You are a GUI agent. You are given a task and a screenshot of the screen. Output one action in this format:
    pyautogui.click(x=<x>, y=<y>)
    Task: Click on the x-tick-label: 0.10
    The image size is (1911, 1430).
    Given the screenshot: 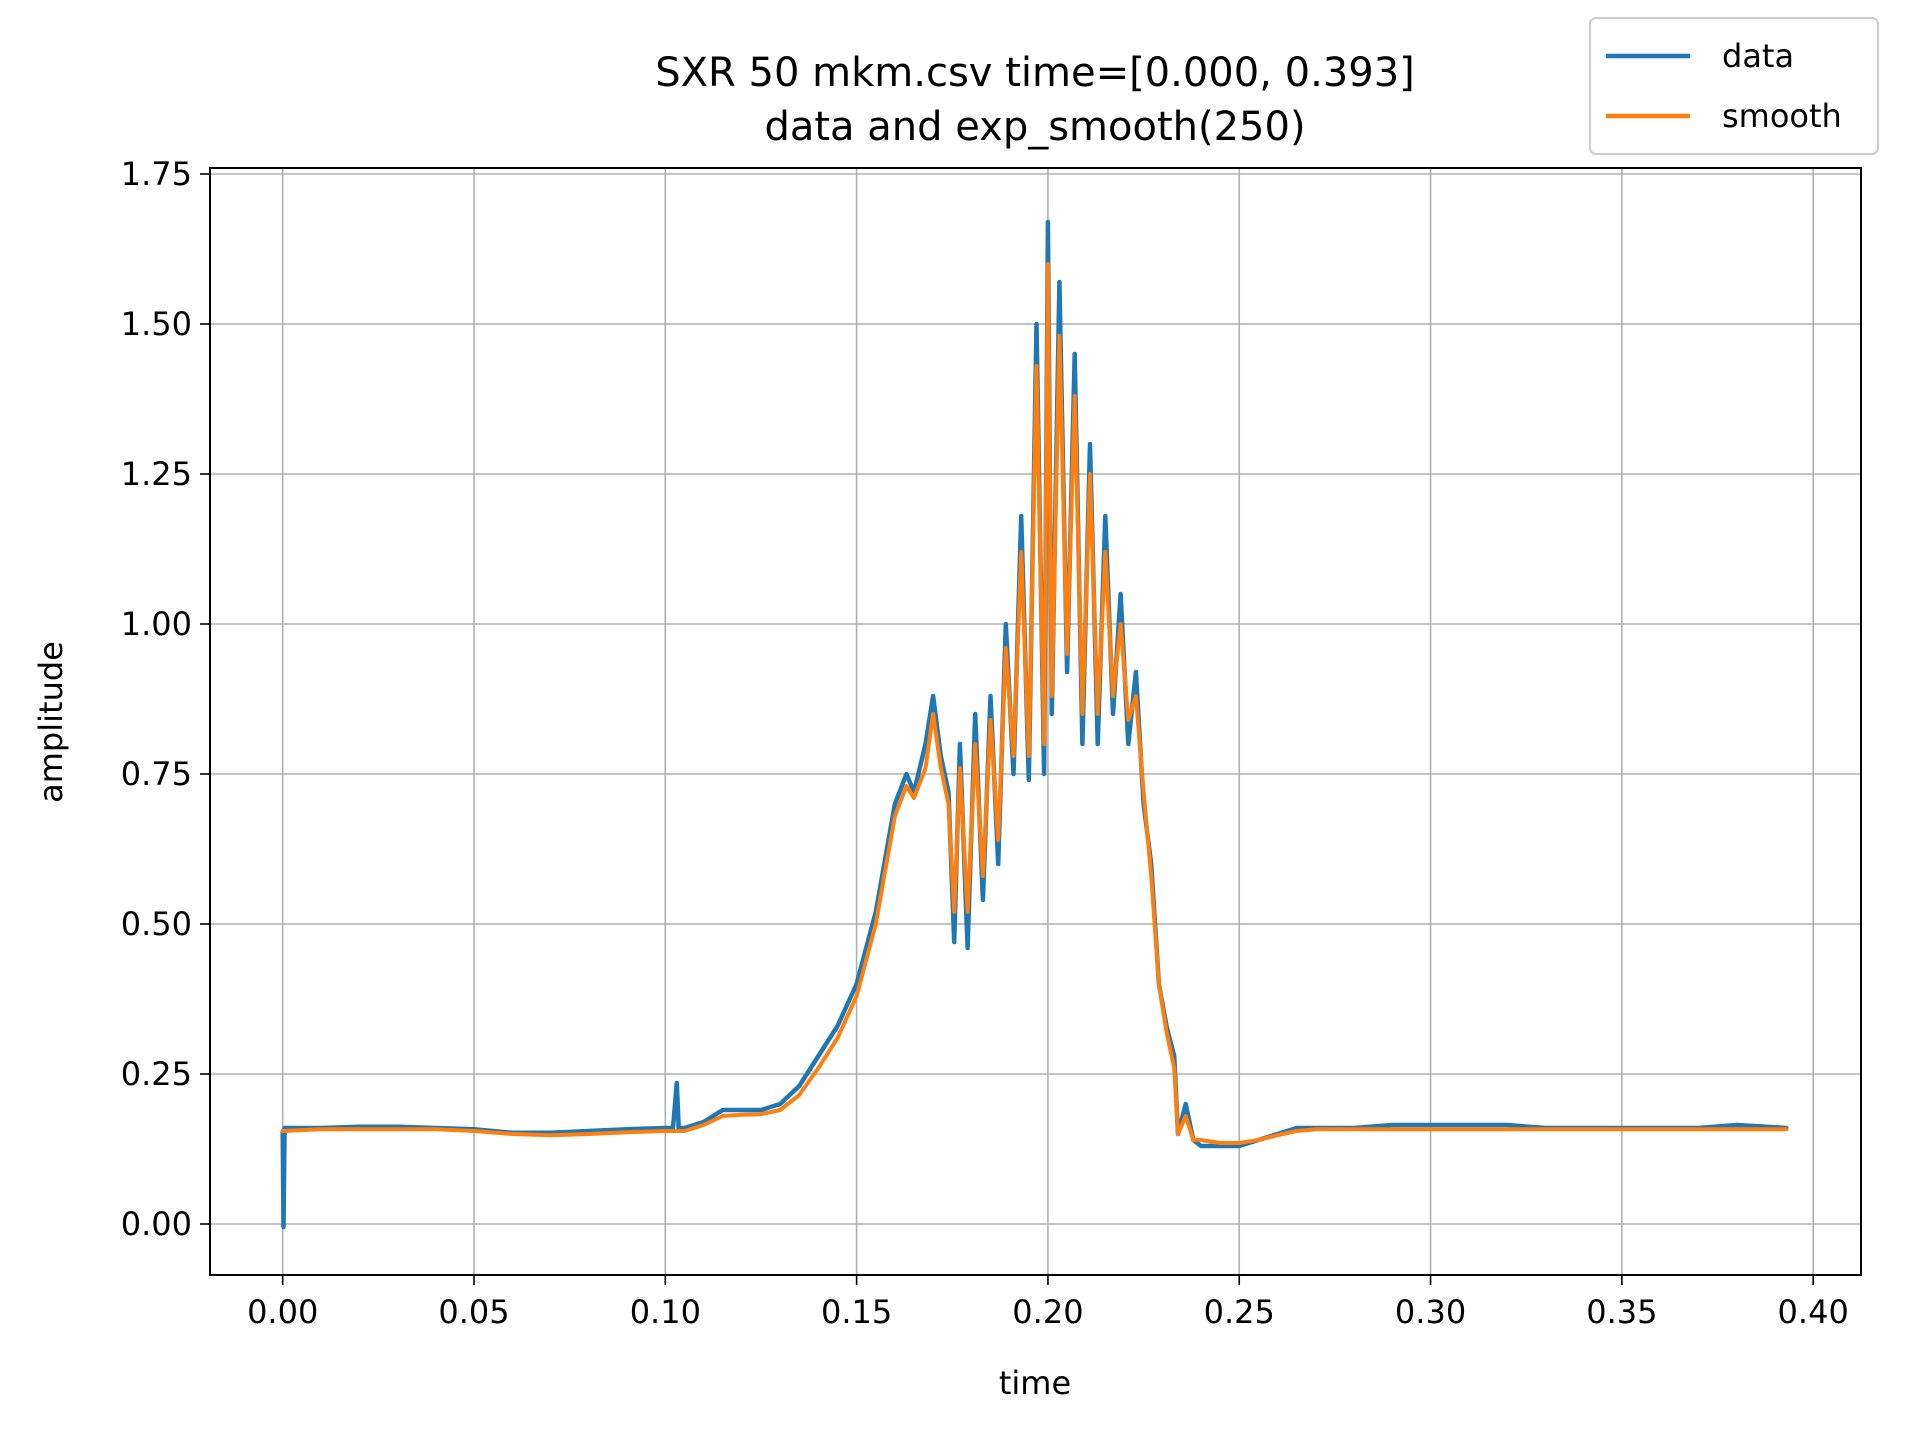 What is the action you would take?
    pyautogui.click(x=665, y=1312)
    